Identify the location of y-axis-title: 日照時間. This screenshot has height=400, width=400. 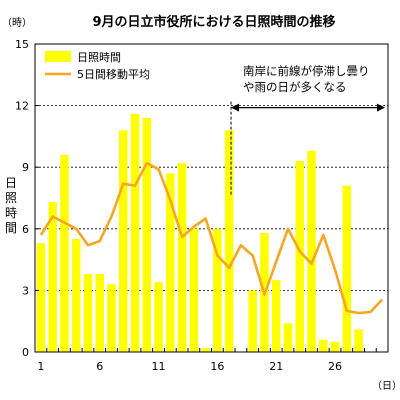
(10, 205).